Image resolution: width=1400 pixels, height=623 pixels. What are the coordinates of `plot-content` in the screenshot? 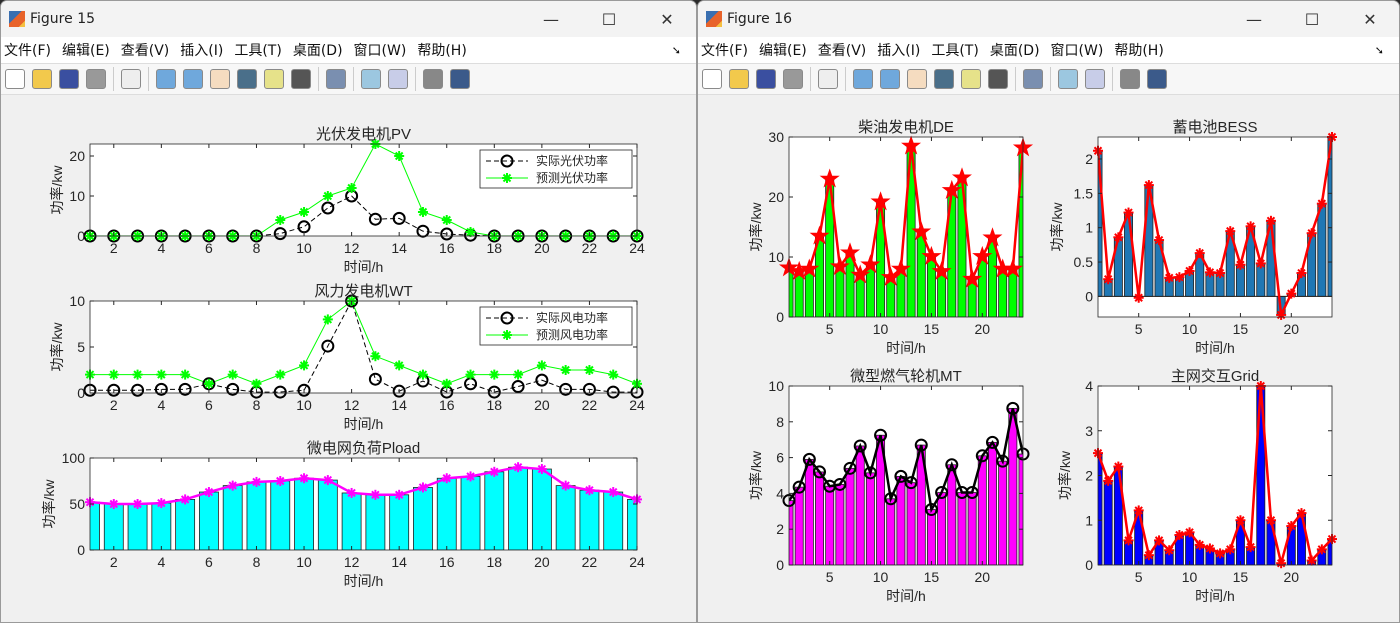 It's located at (363, 190).